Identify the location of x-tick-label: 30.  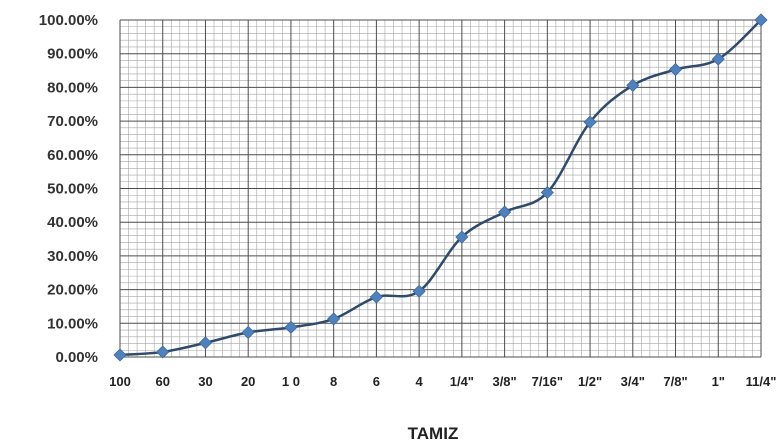
(205, 381).